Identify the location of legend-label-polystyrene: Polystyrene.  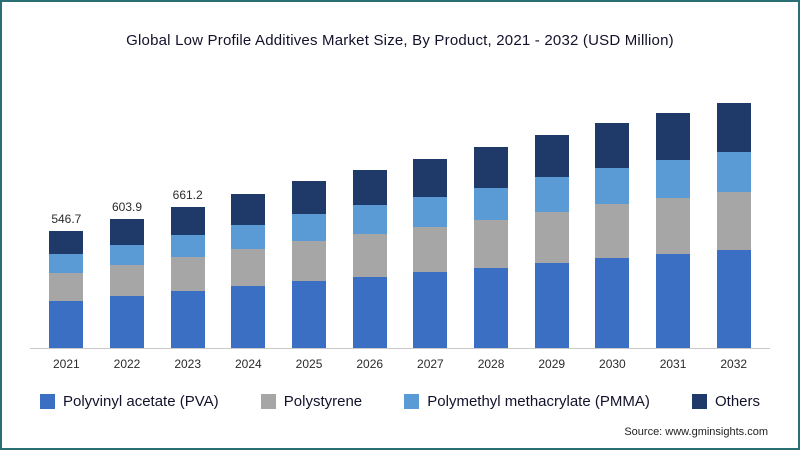
(323, 401).